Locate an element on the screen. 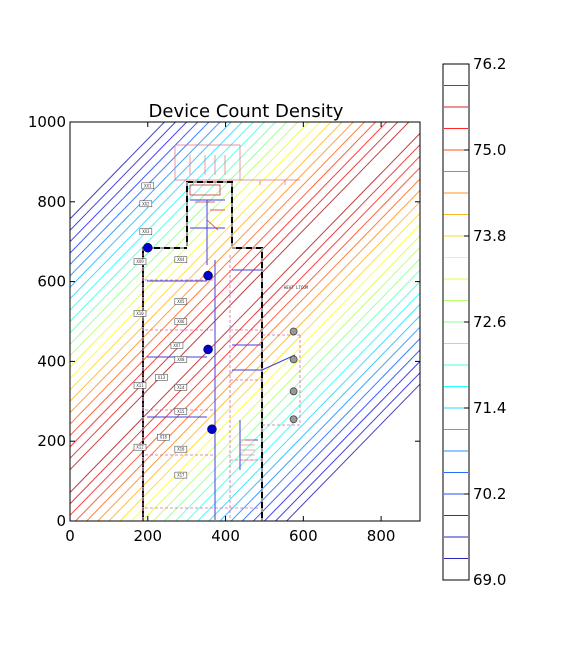 This screenshot has width=565, height=645. room-label: X18 is located at coordinates (164, 437).